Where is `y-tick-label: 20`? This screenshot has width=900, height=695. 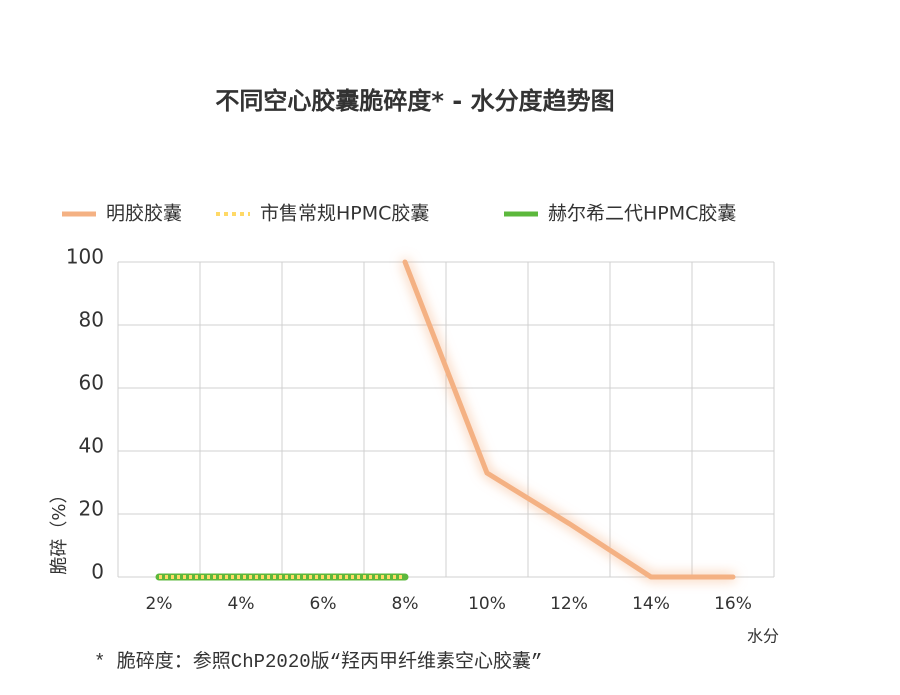 y-tick-label: 20 is located at coordinates (91, 509).